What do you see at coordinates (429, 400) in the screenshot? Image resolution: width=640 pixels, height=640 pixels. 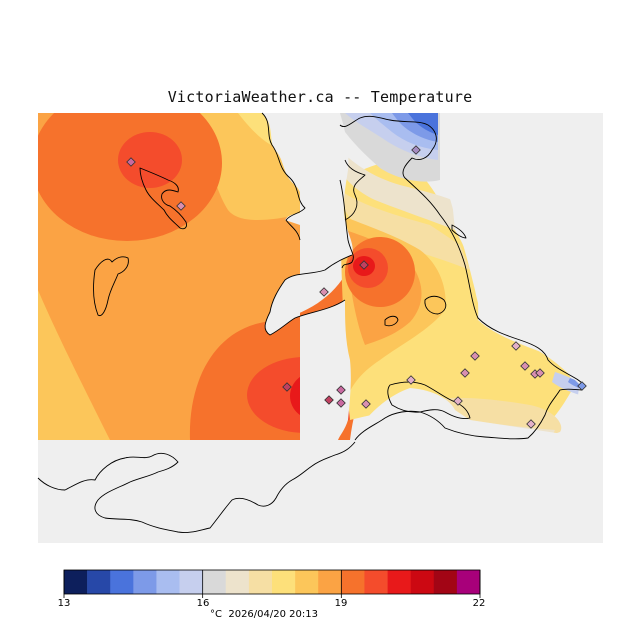 I see `coast-lower-island` at bounding box center [429, 400].